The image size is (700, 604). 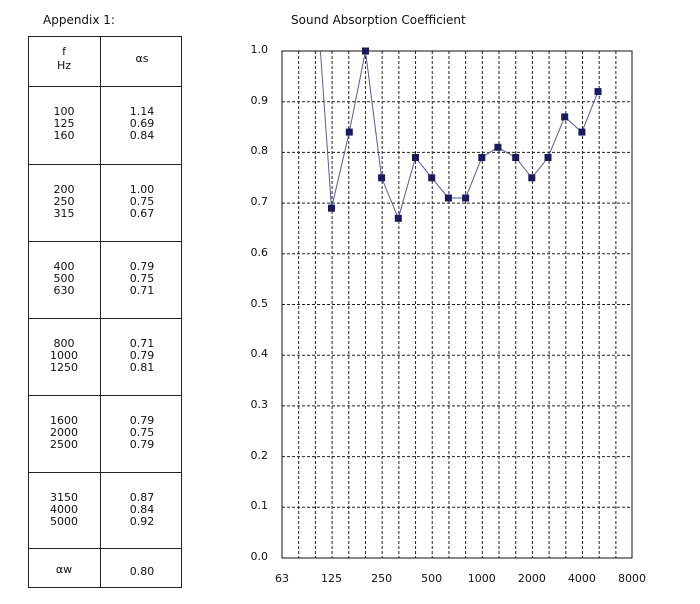 I want to click on freq-cell: 100, so click(x=64, y=111).